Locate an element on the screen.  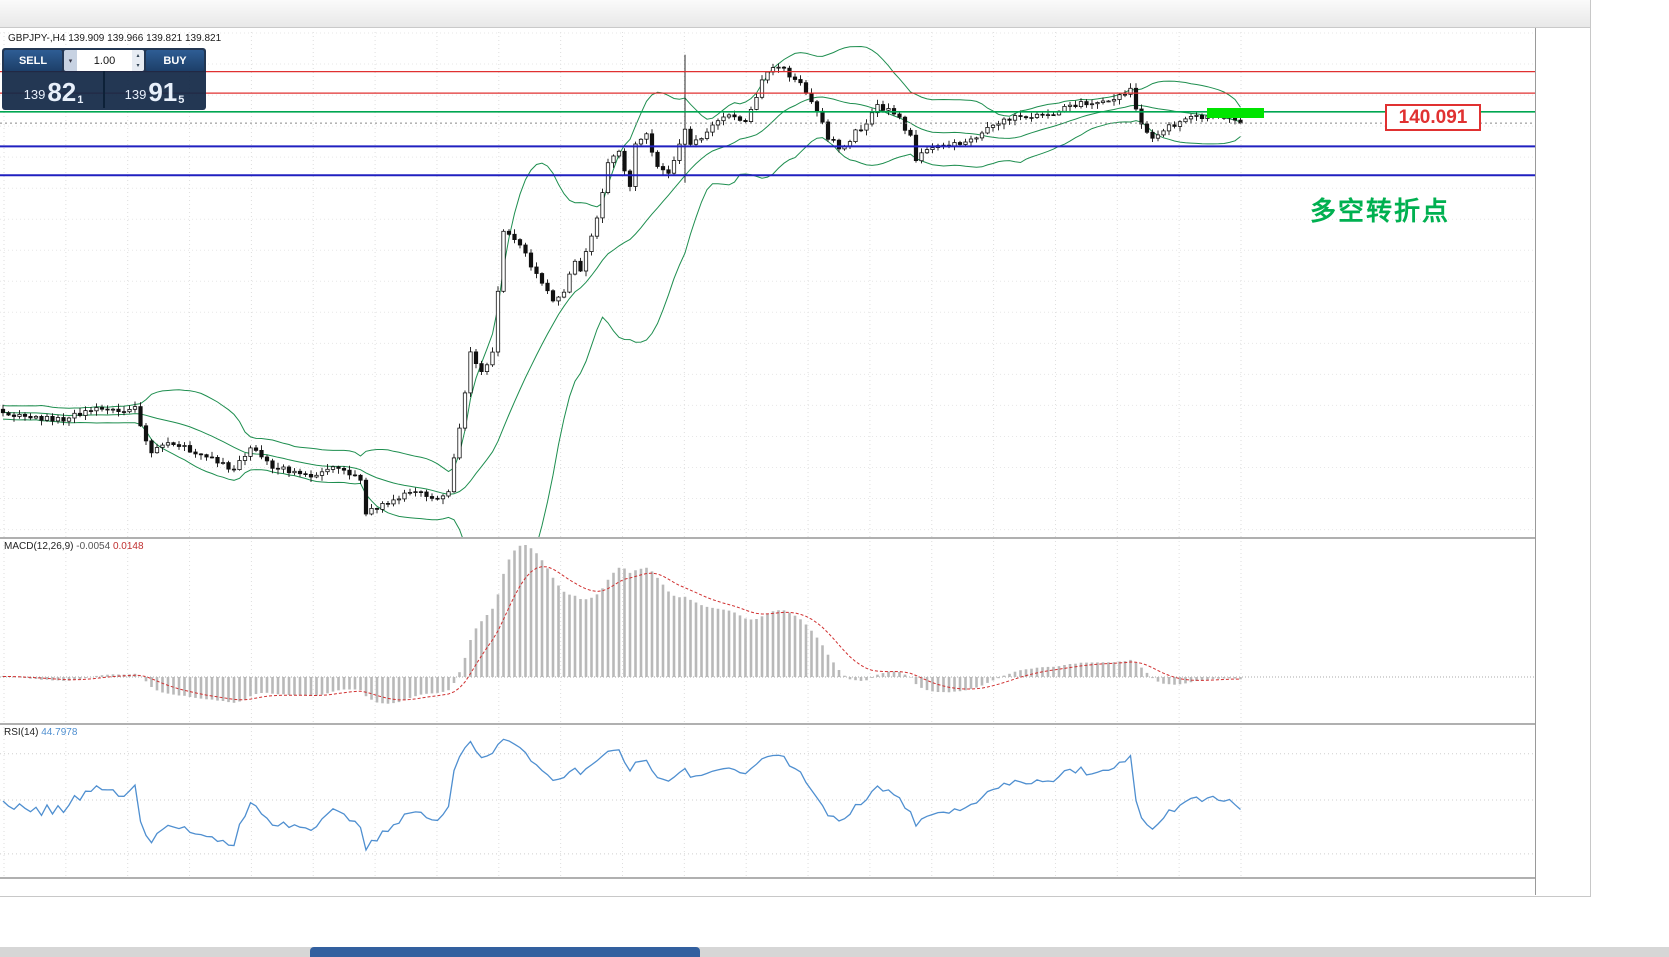
scale-separator is located at coordinates (1535, 461).